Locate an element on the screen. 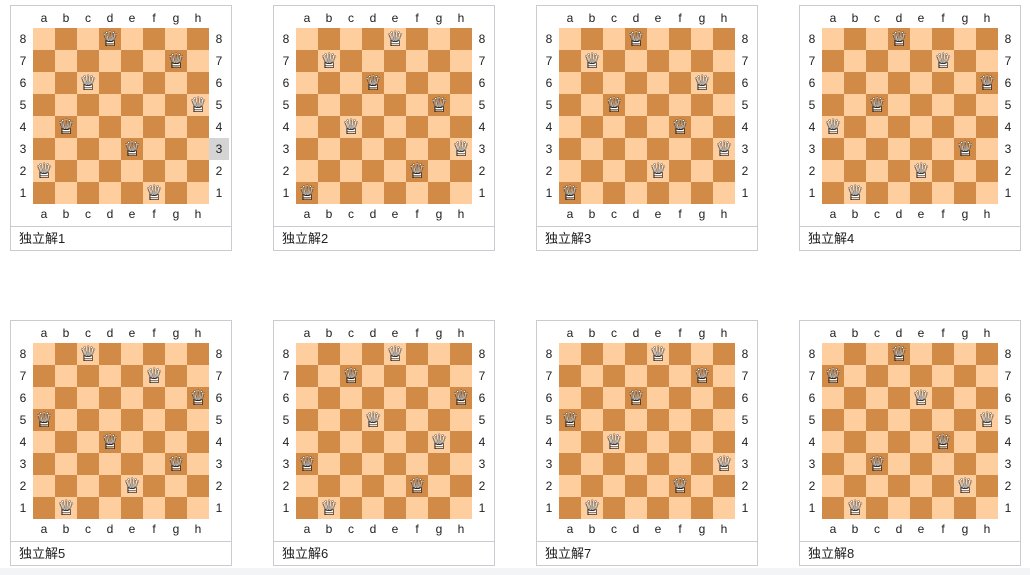 Image resolution: width=1030 pixels, height=575 pixels. file-label-bottom: a is located at coordinates (307, 214).